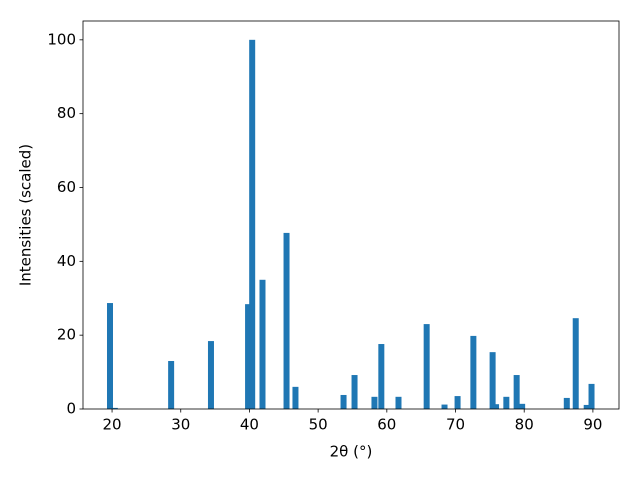 This screenshot has height=480, width=640. Describe the element at coordinates (592, 425) in the screenshot. I see `x-tick-label: 90` at that location.